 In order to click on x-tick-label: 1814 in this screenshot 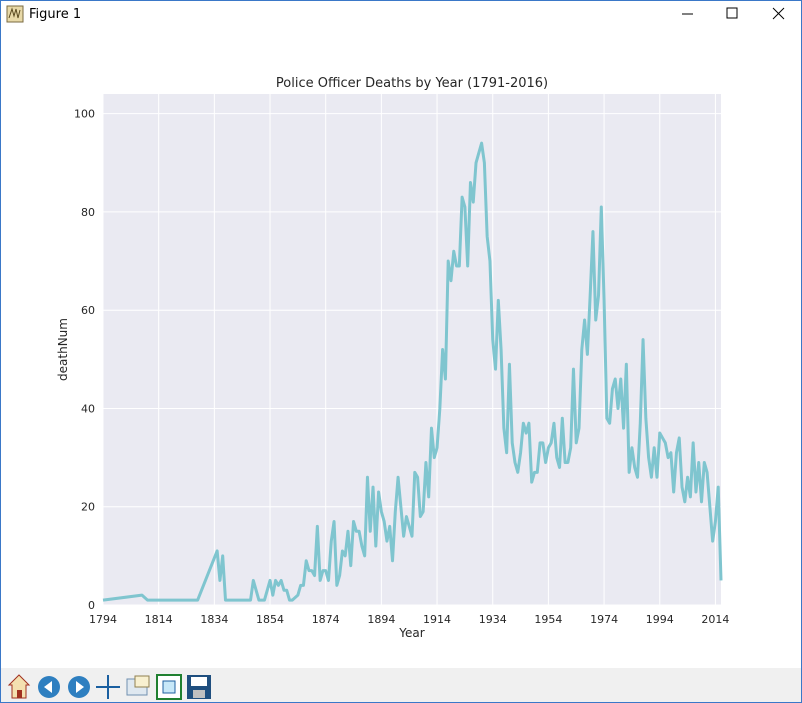, I will do `click(159, 619)`.